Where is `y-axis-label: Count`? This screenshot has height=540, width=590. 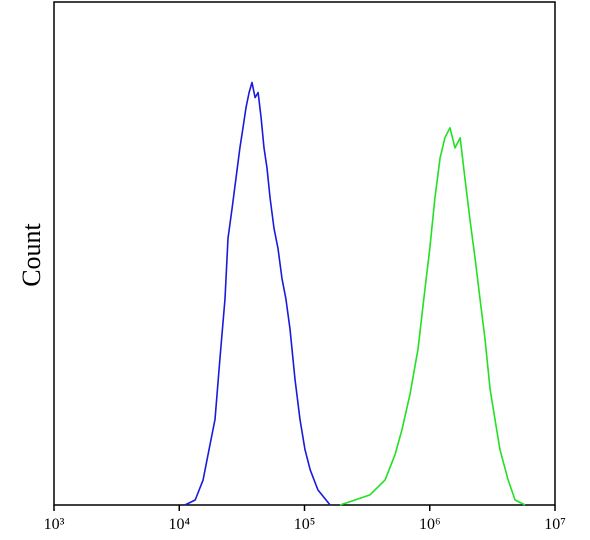 y-axis-label: Count is located at coordinates (31, 254).